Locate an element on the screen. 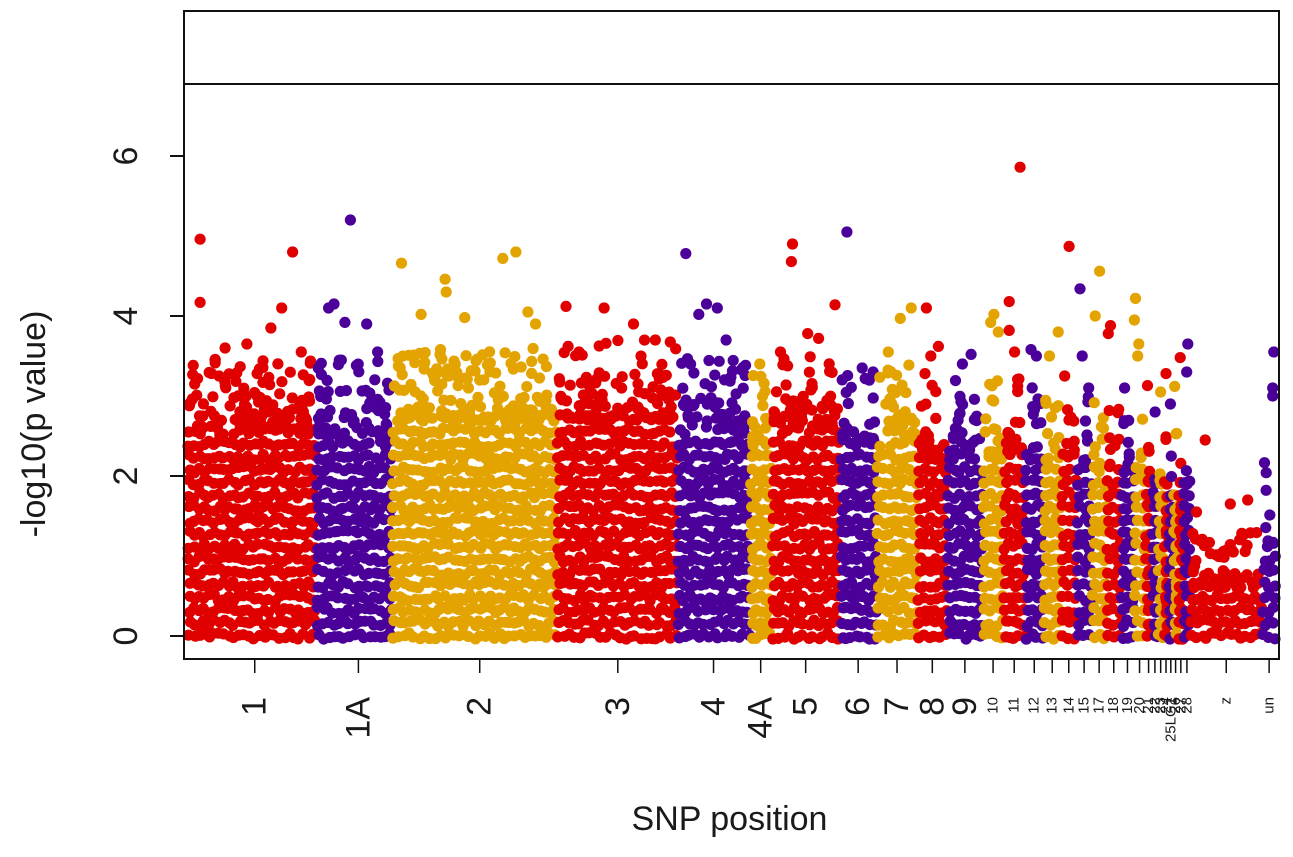 This screenshot has height=857, width=1293. x-tick-label: 9 is located at coordinates (965, 706).